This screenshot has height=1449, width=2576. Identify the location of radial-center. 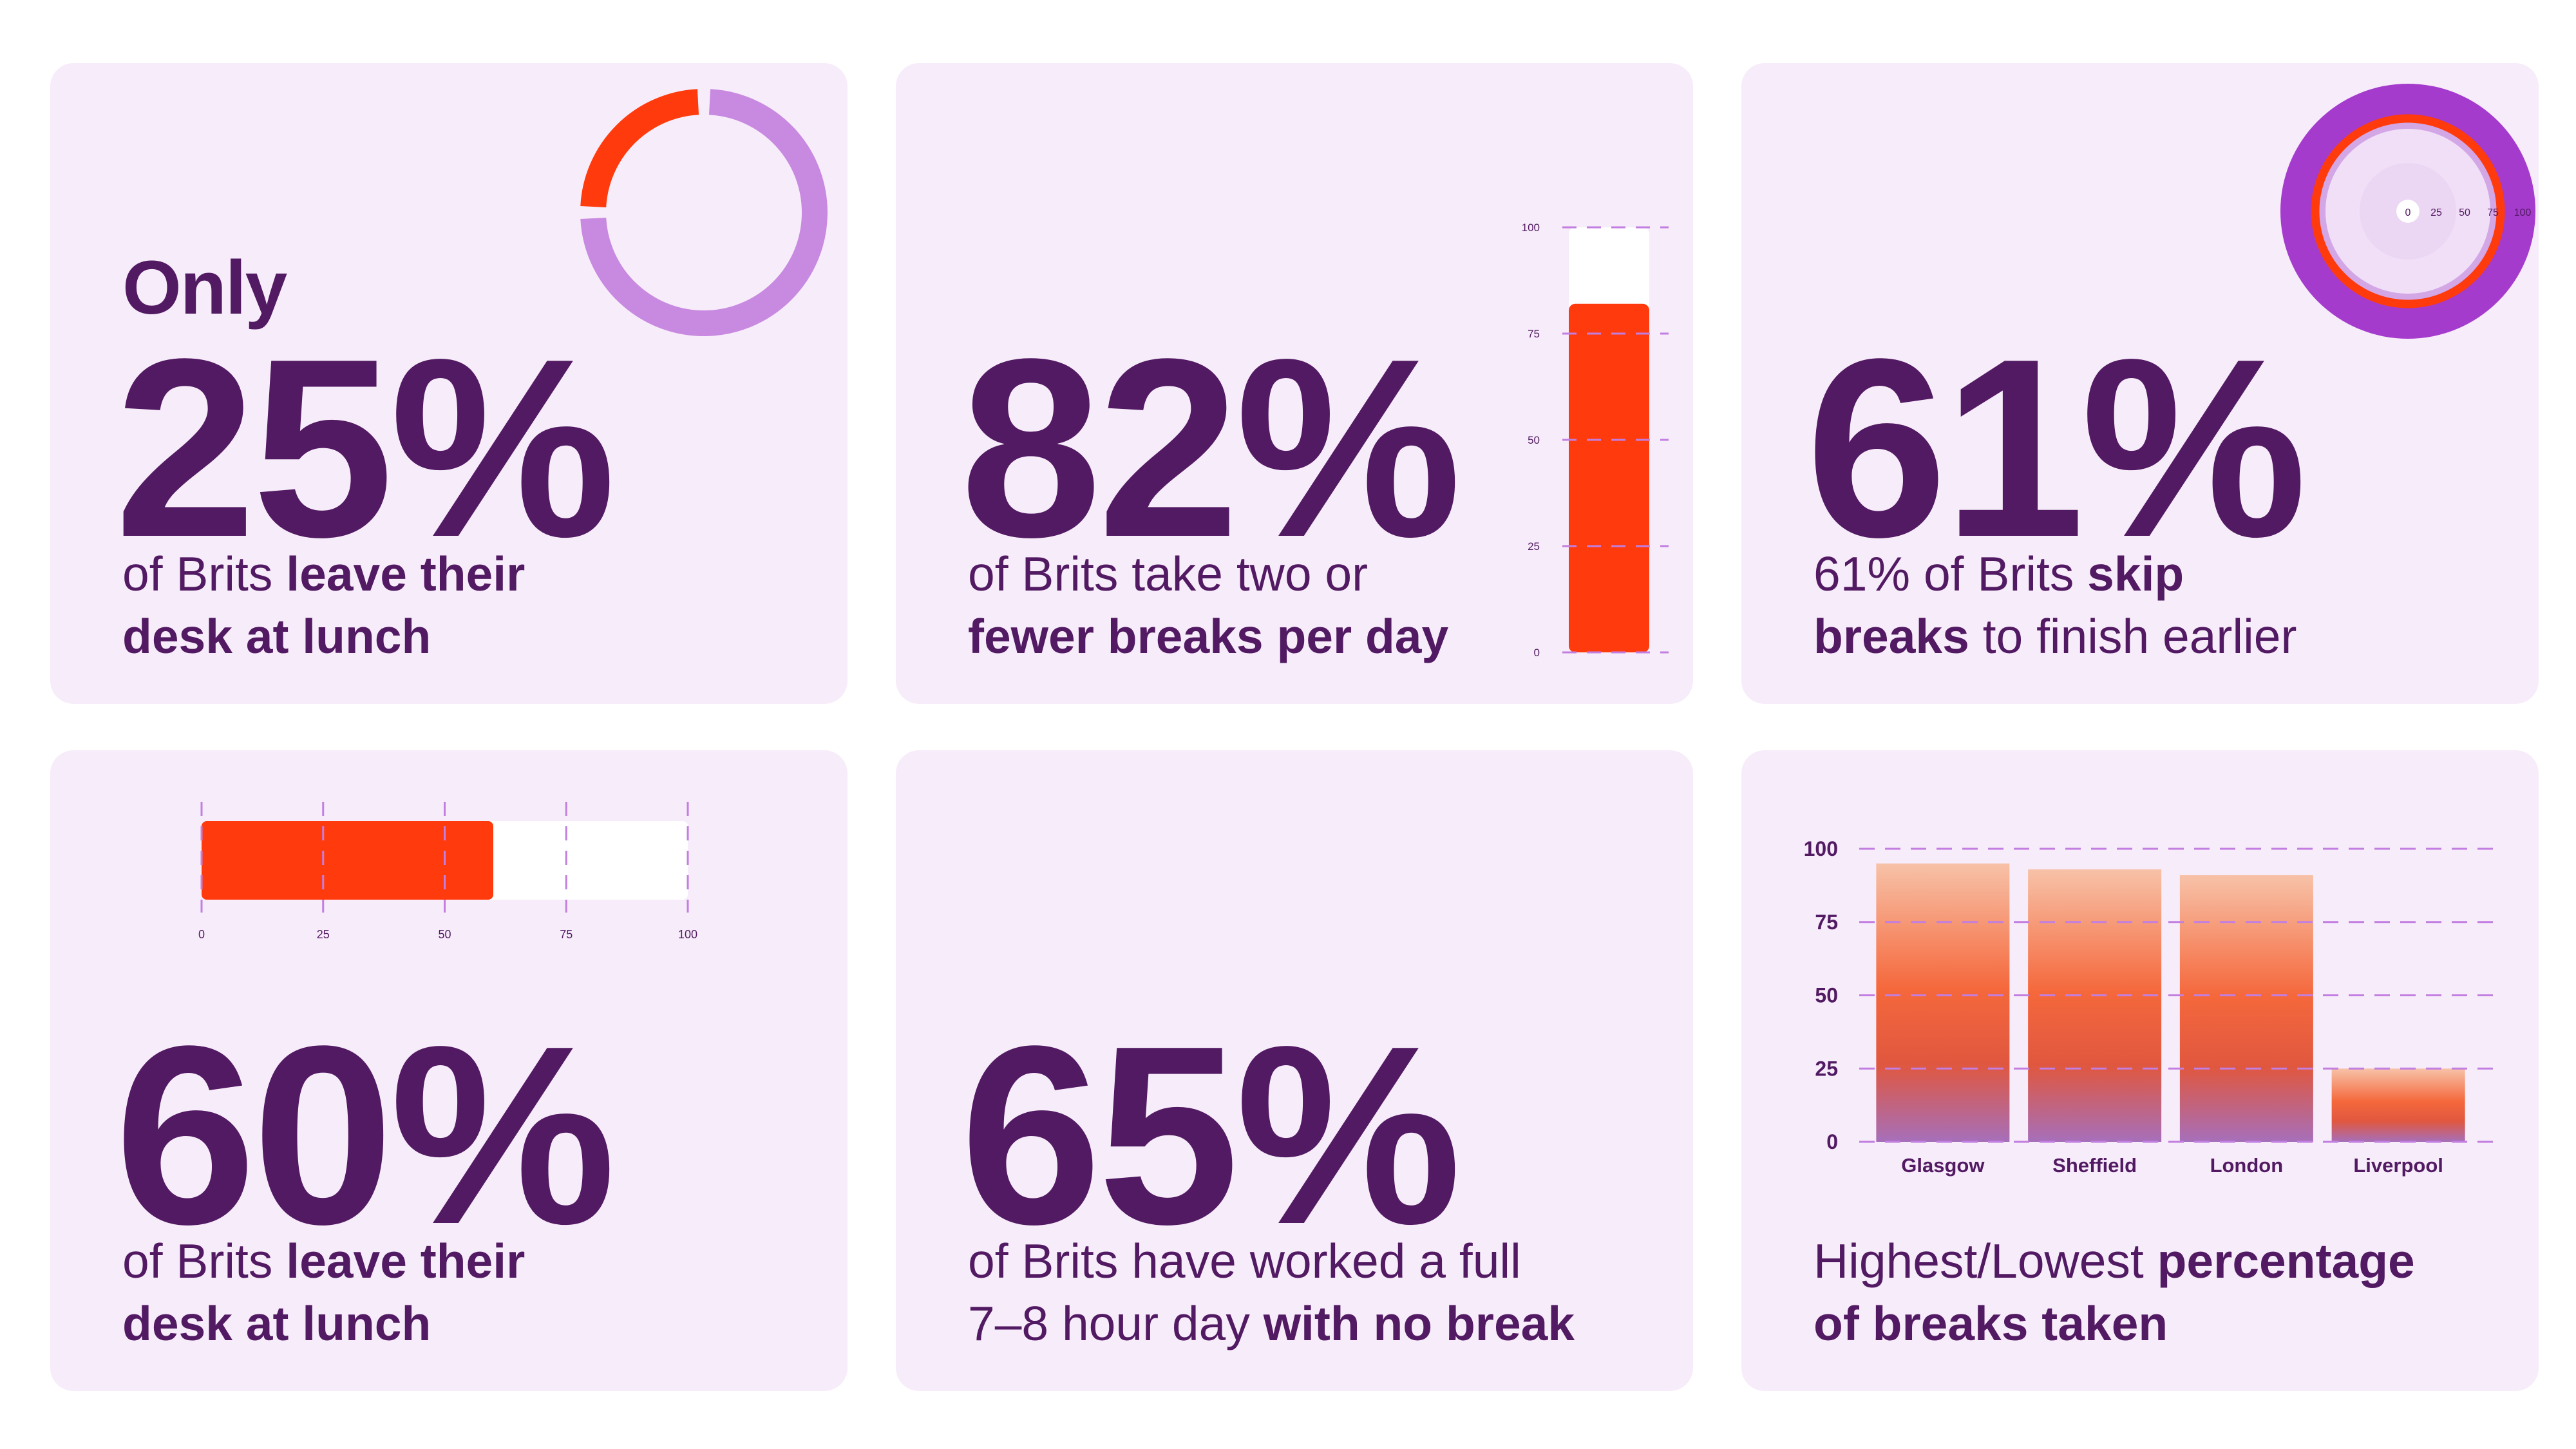
(2408, 211).